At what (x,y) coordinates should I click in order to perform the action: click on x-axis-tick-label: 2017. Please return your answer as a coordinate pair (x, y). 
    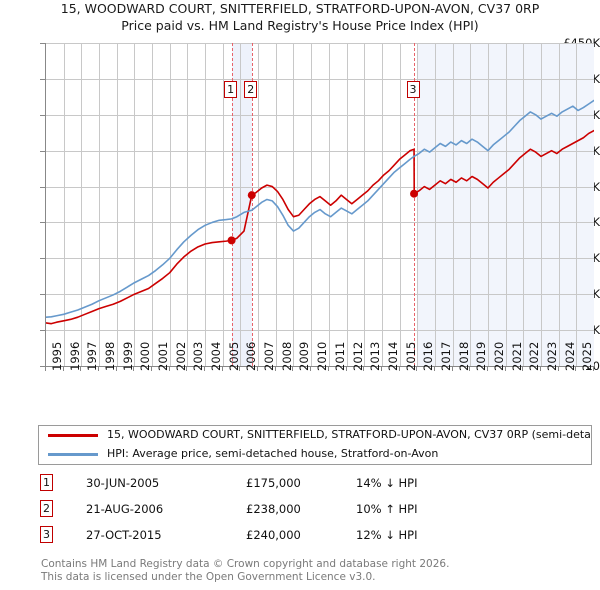
    Looking at the image, I should click on (445, 356).